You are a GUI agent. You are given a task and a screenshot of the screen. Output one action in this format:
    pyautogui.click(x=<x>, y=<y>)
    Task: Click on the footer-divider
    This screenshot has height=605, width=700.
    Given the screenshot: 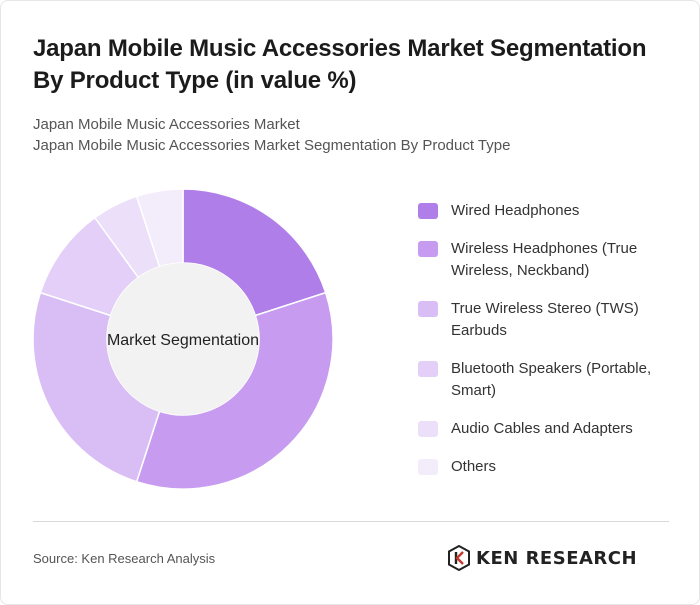 What is the action you would take?
    pyautogui.click(x=351, y=521)
    